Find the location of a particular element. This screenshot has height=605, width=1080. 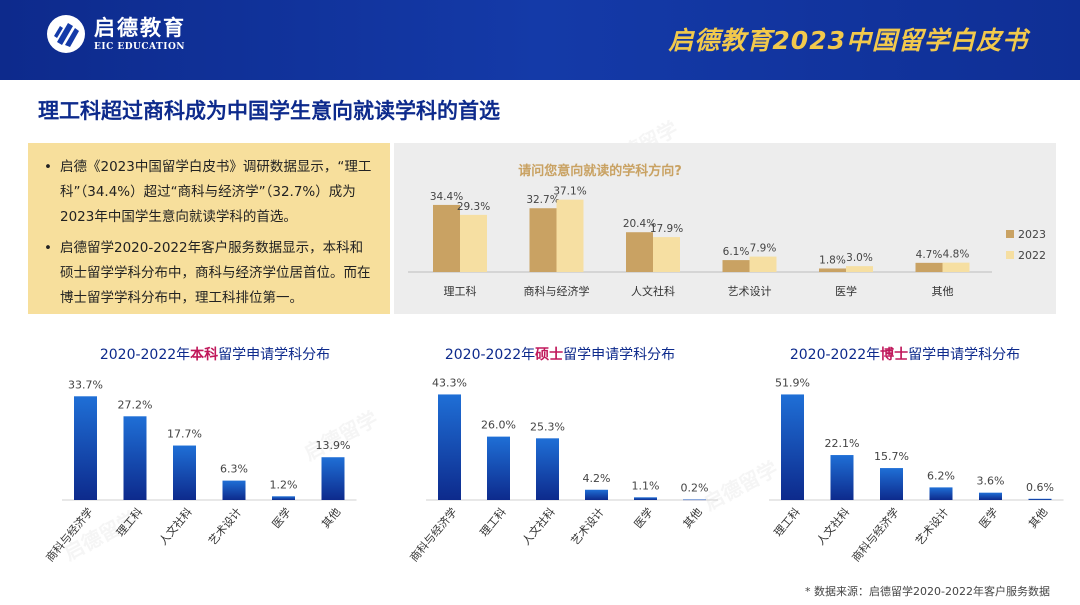

phd-data-label: 22.1% is located at coordinates (842, 443).